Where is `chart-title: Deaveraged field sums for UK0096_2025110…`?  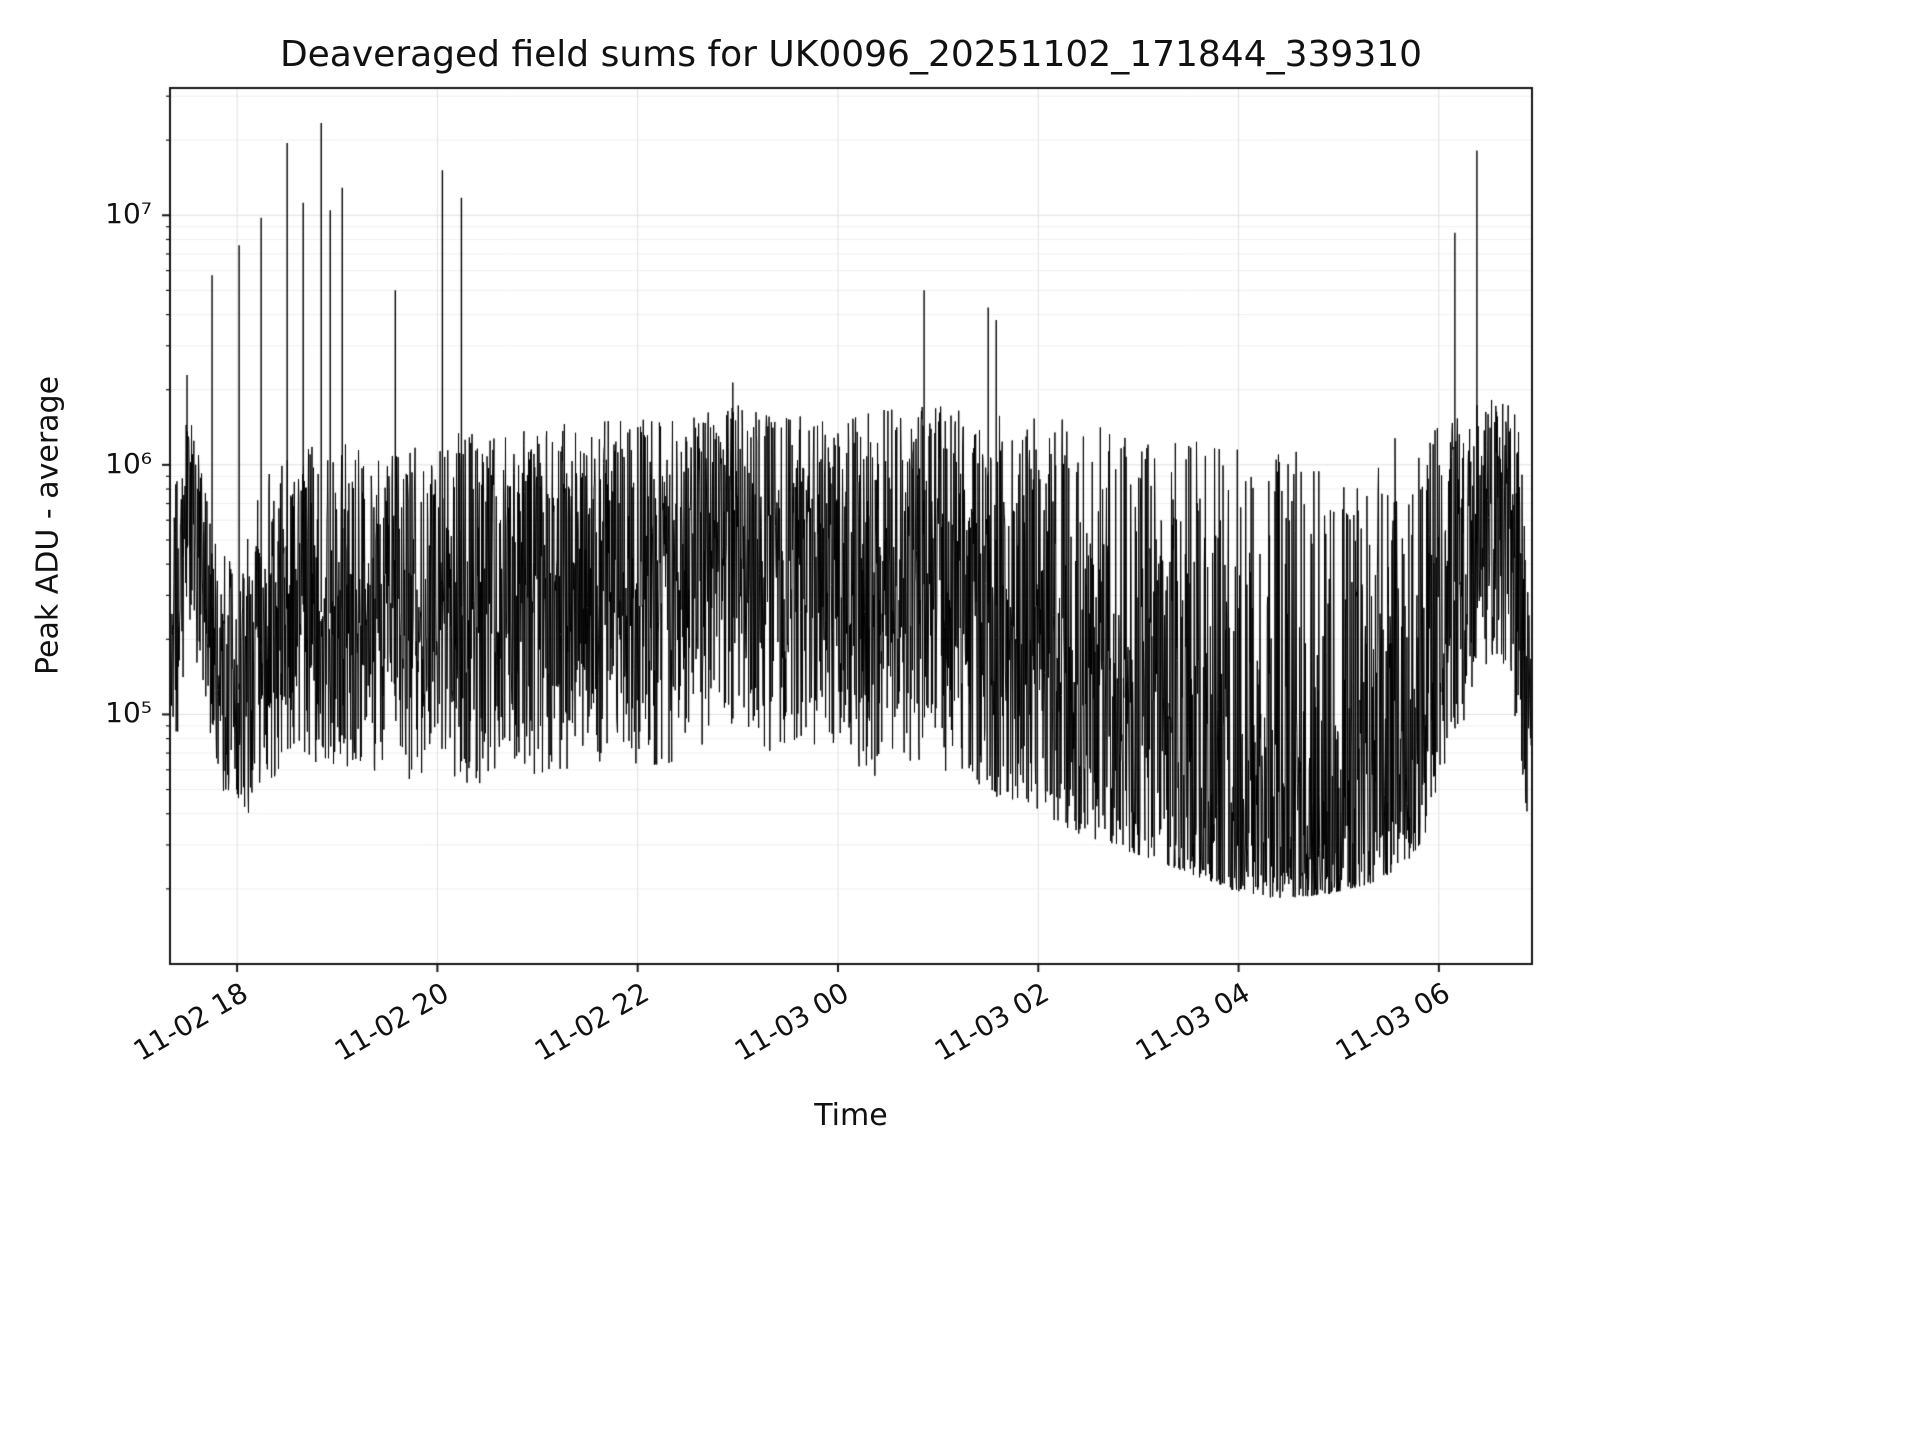 chart-title: Deaveraged field sums for UK0096_2025110… is located at coordinates (851, 54).